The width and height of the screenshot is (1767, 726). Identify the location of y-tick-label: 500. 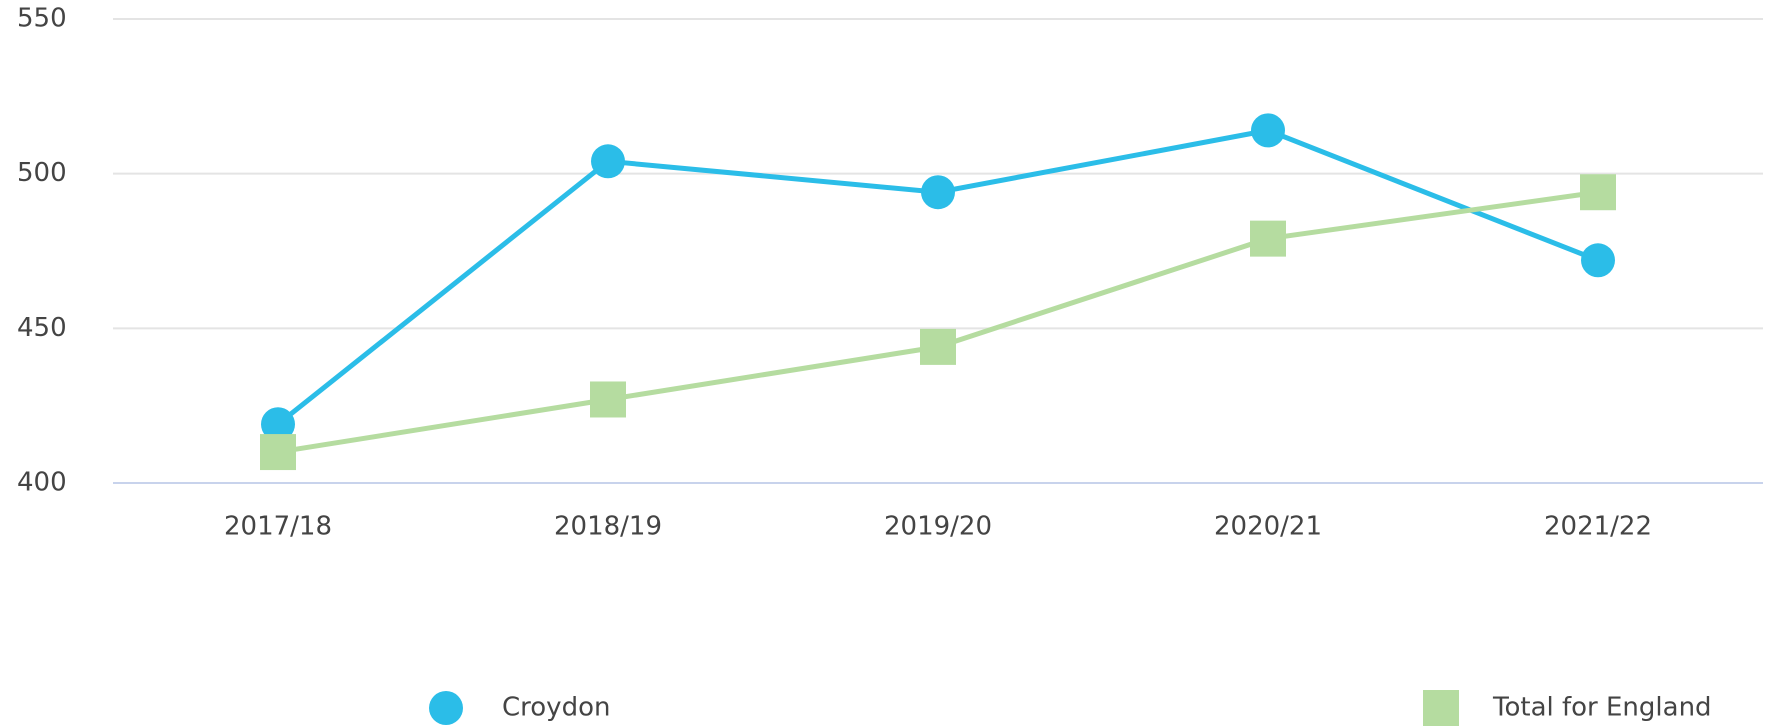
(42, 173).